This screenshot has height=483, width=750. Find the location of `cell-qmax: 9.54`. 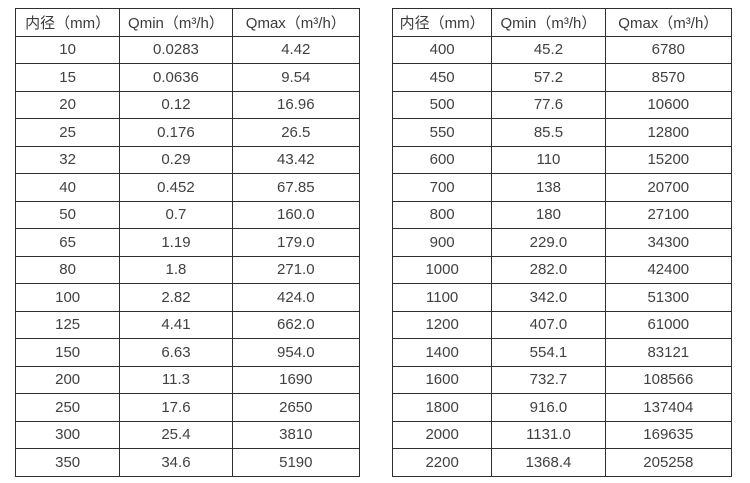

cell-qmax: 9.54 is located at coordinates (296, 77).